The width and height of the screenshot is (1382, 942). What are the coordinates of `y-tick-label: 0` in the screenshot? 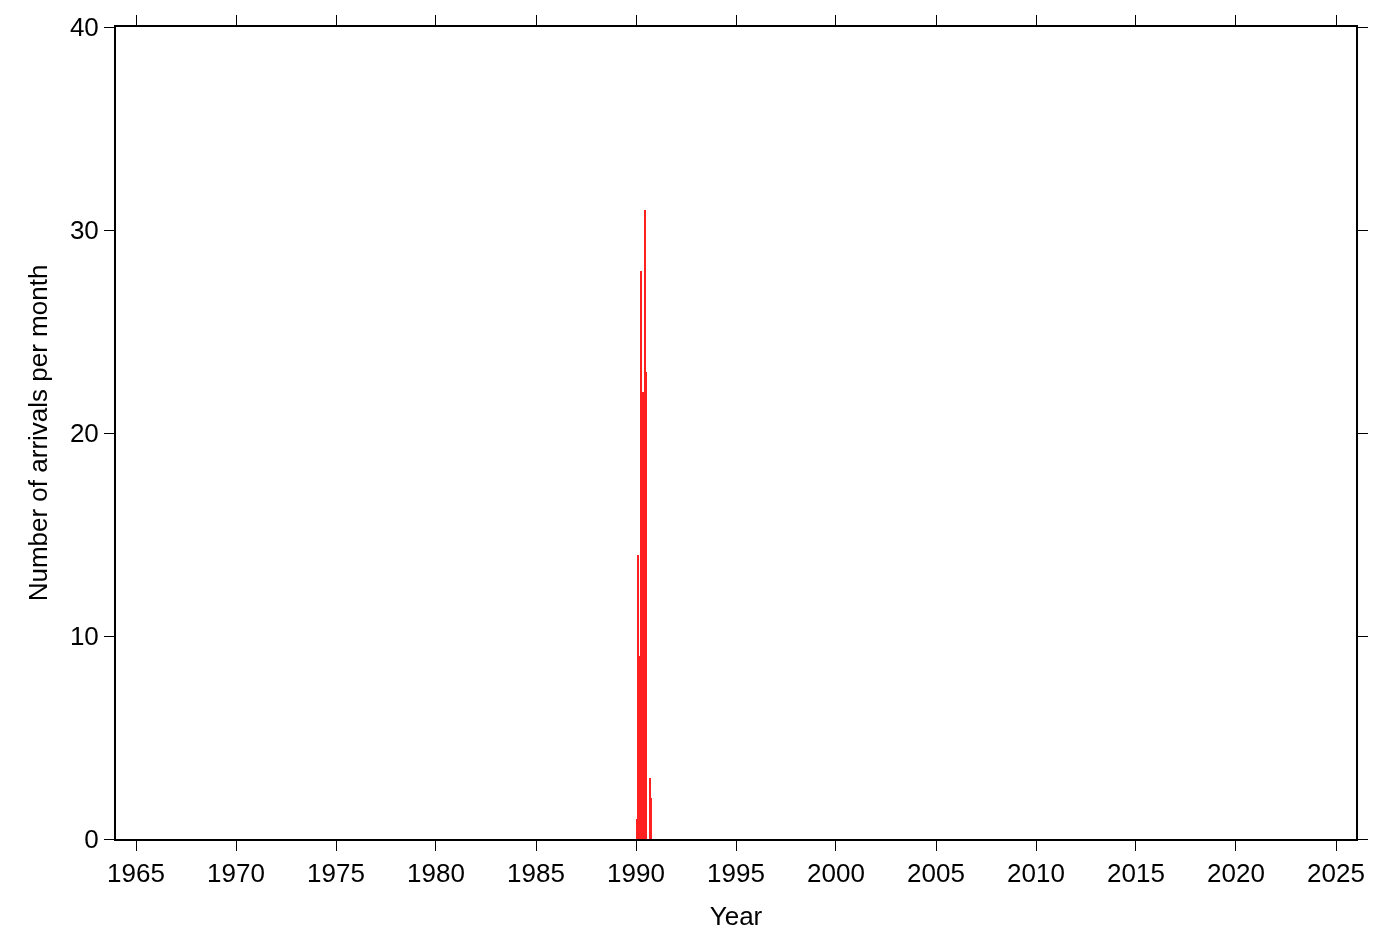 It's located at (91, 839).